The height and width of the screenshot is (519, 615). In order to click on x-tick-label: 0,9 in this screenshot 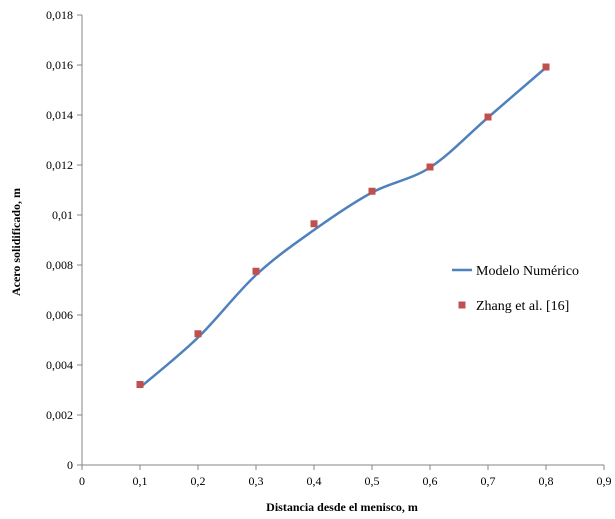, I will do `click(604, 481)`.